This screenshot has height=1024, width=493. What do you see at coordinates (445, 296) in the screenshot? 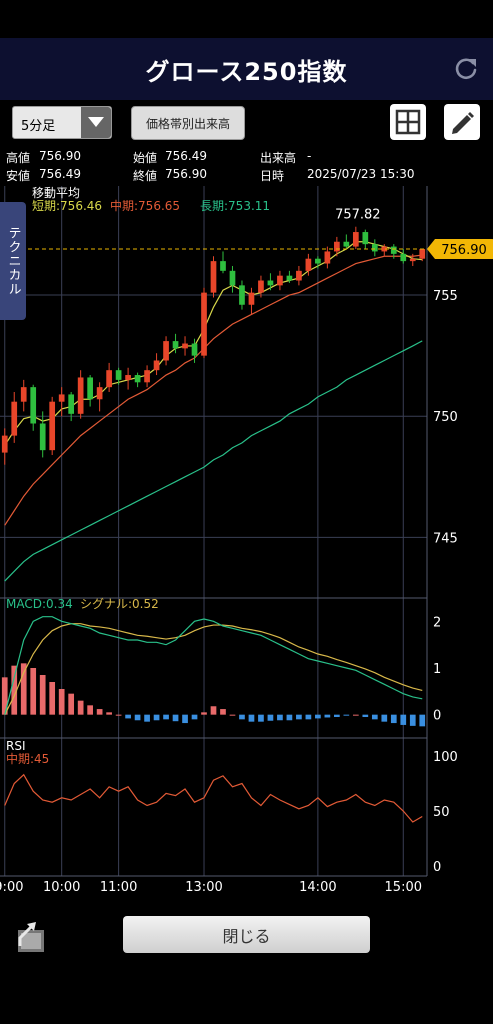
I see `price-tick-label: 755` at bounding box center [445, 296].